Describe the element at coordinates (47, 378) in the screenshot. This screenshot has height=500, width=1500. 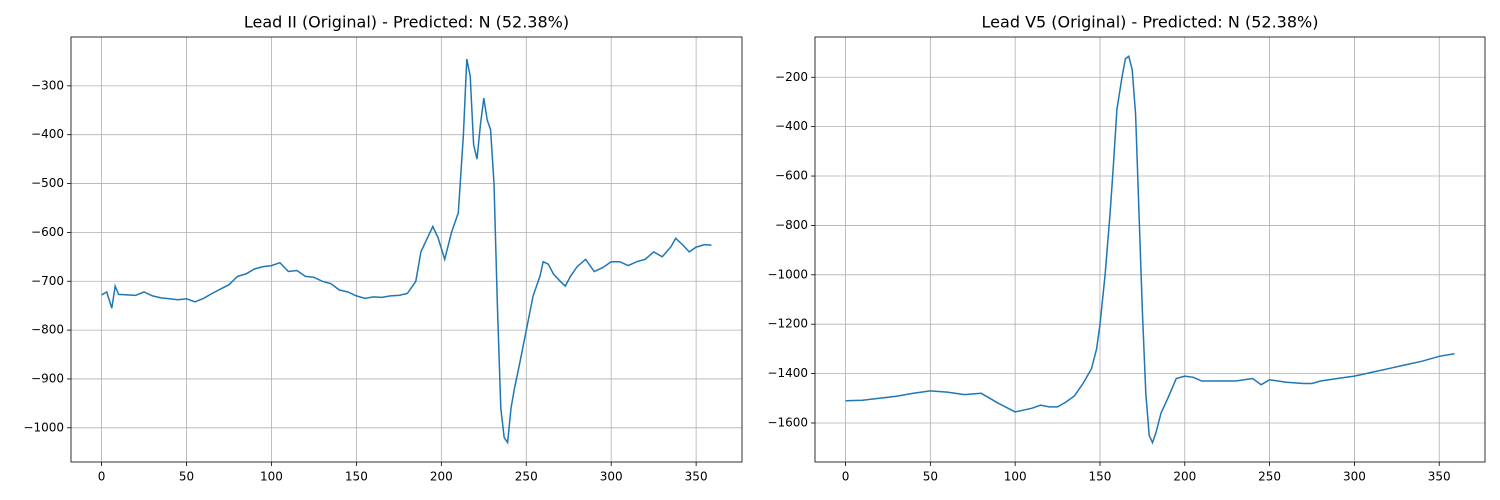
I see `y-tick-label: −900` at that location.